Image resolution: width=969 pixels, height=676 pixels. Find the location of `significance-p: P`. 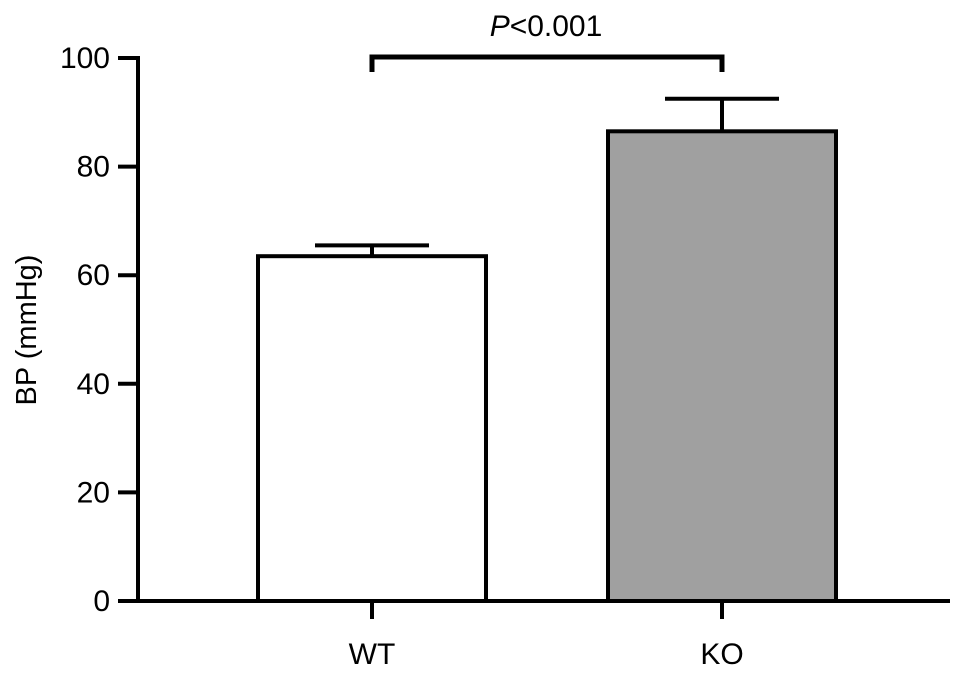

significance-p: P is located at coordinates (500, 26).